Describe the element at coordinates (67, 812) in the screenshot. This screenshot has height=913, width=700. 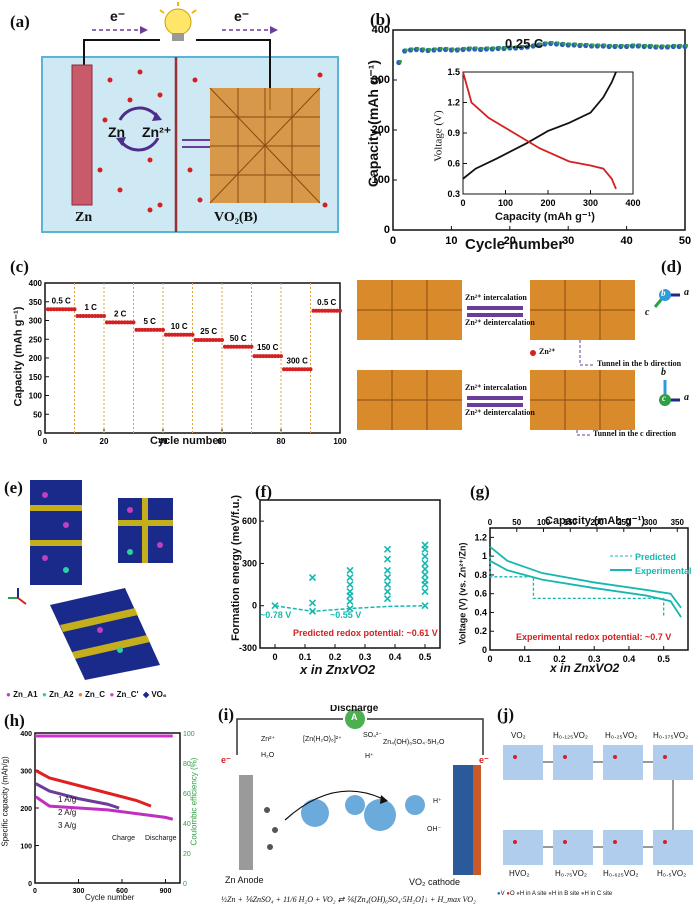
I see `h-rate2: 2 A/g` at that location.